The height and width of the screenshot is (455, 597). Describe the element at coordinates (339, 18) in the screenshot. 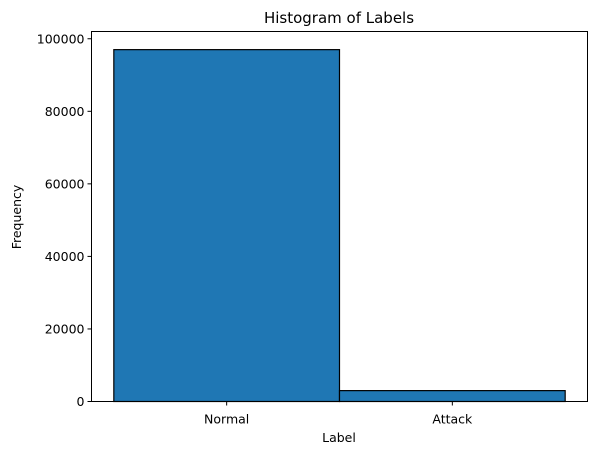

I see `chart-title: Histogram of Labels` at that location.